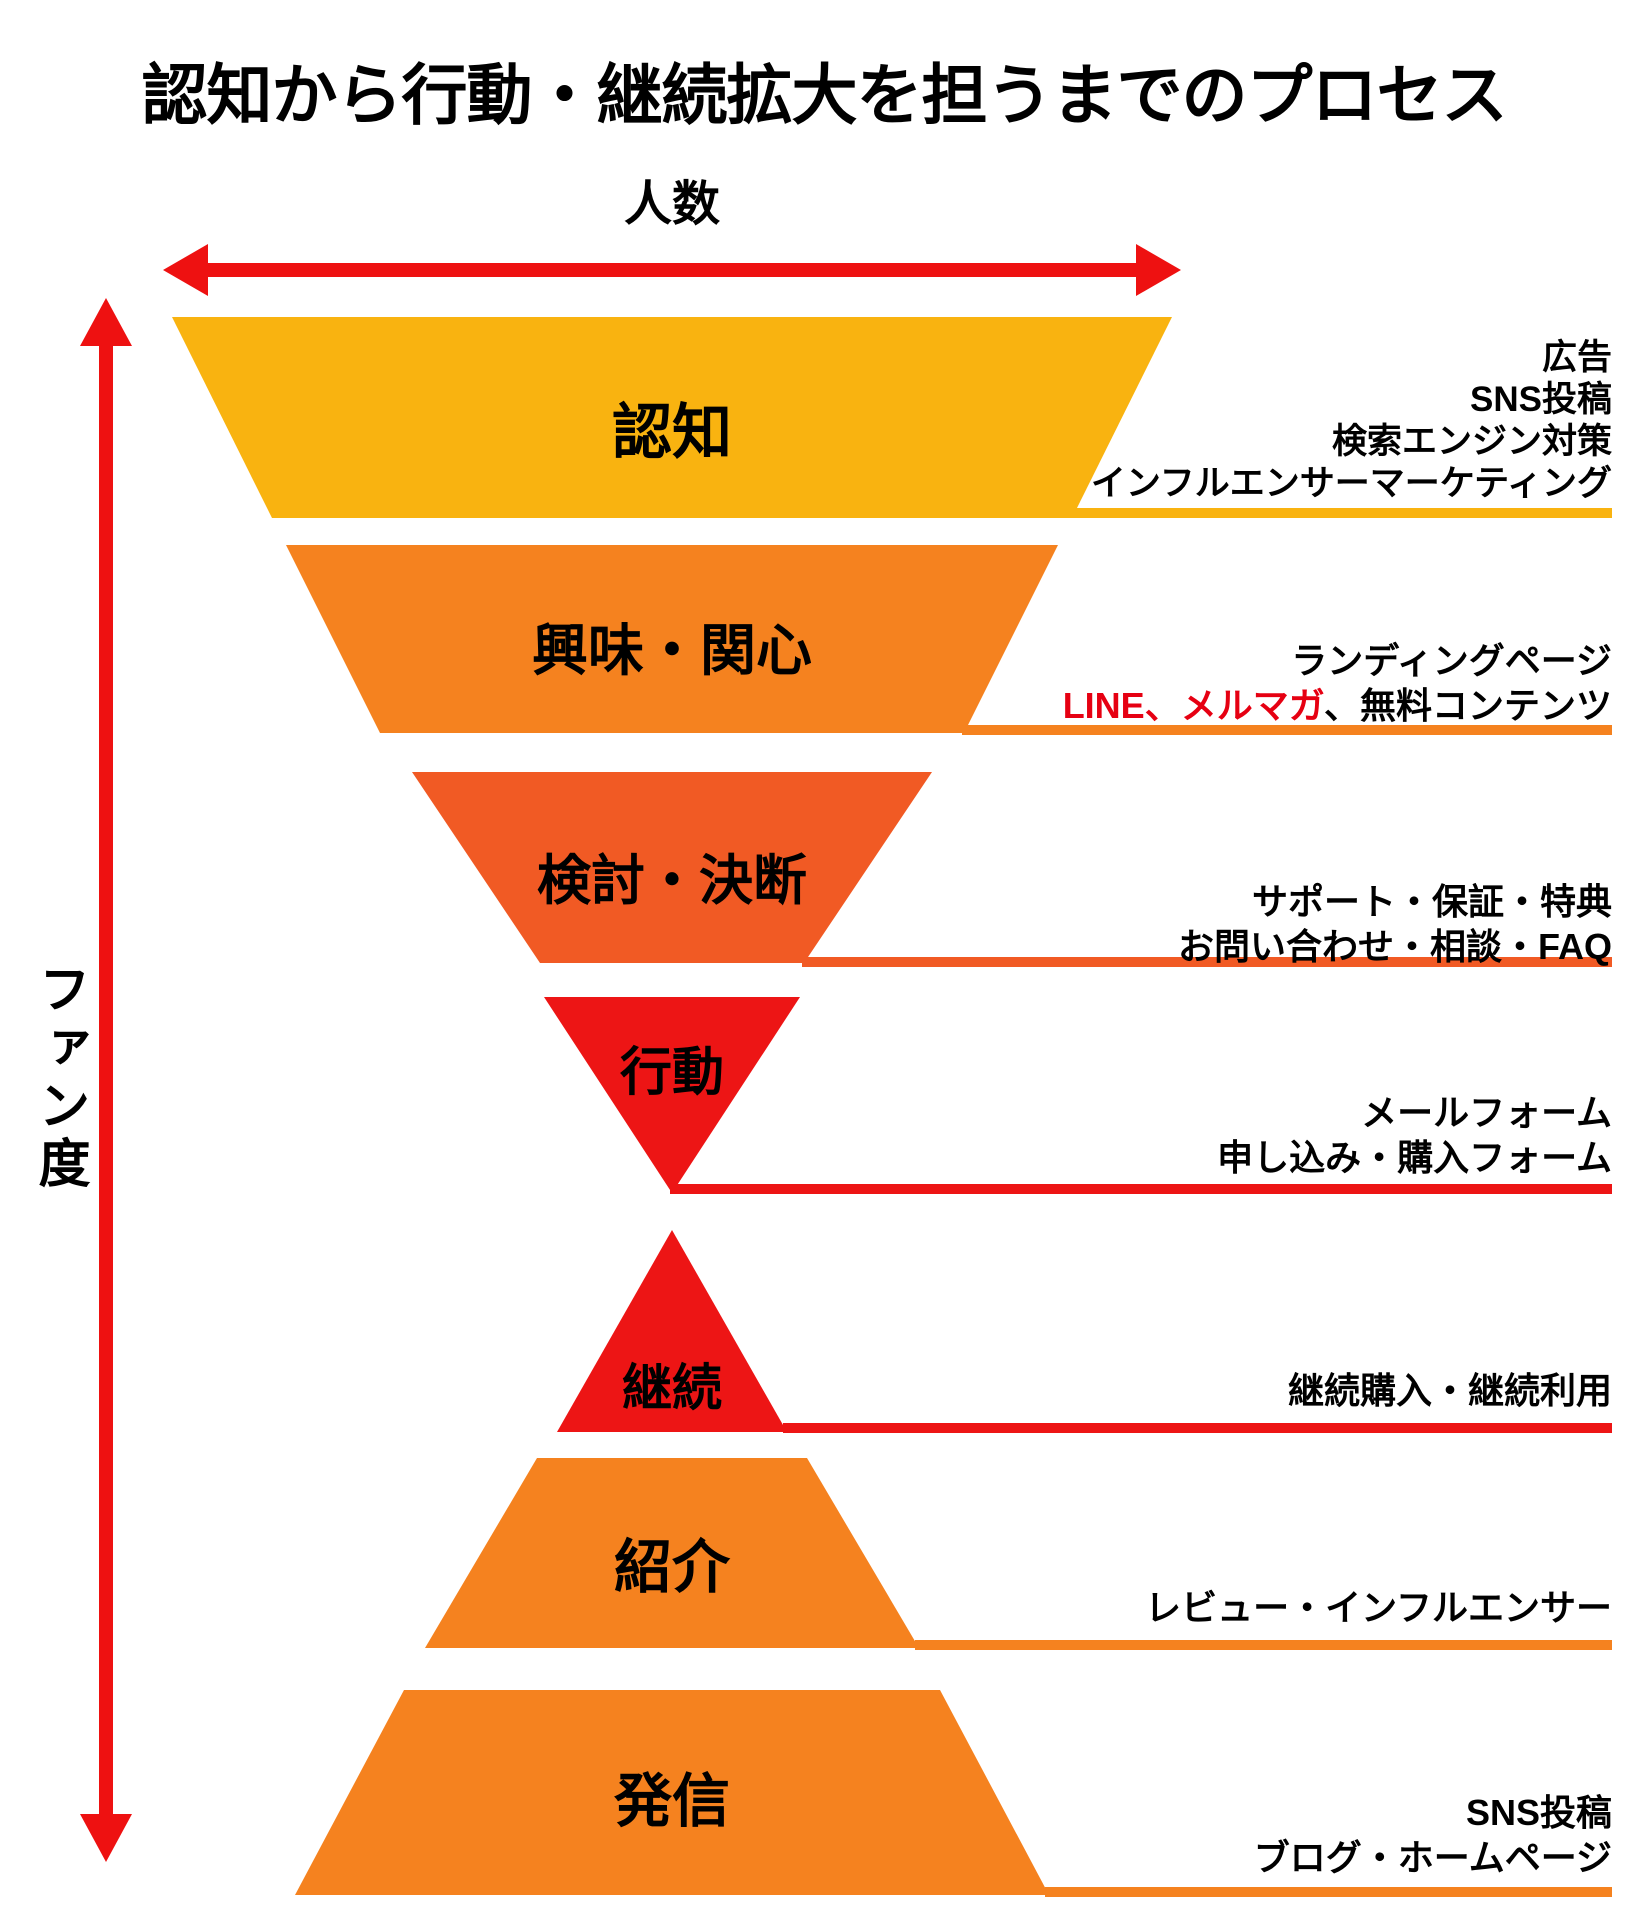  Describe the element at coordinates (1467, 705) in the screenshot. I see `method-highlight-black: 、無料コンテンツ` at that location.